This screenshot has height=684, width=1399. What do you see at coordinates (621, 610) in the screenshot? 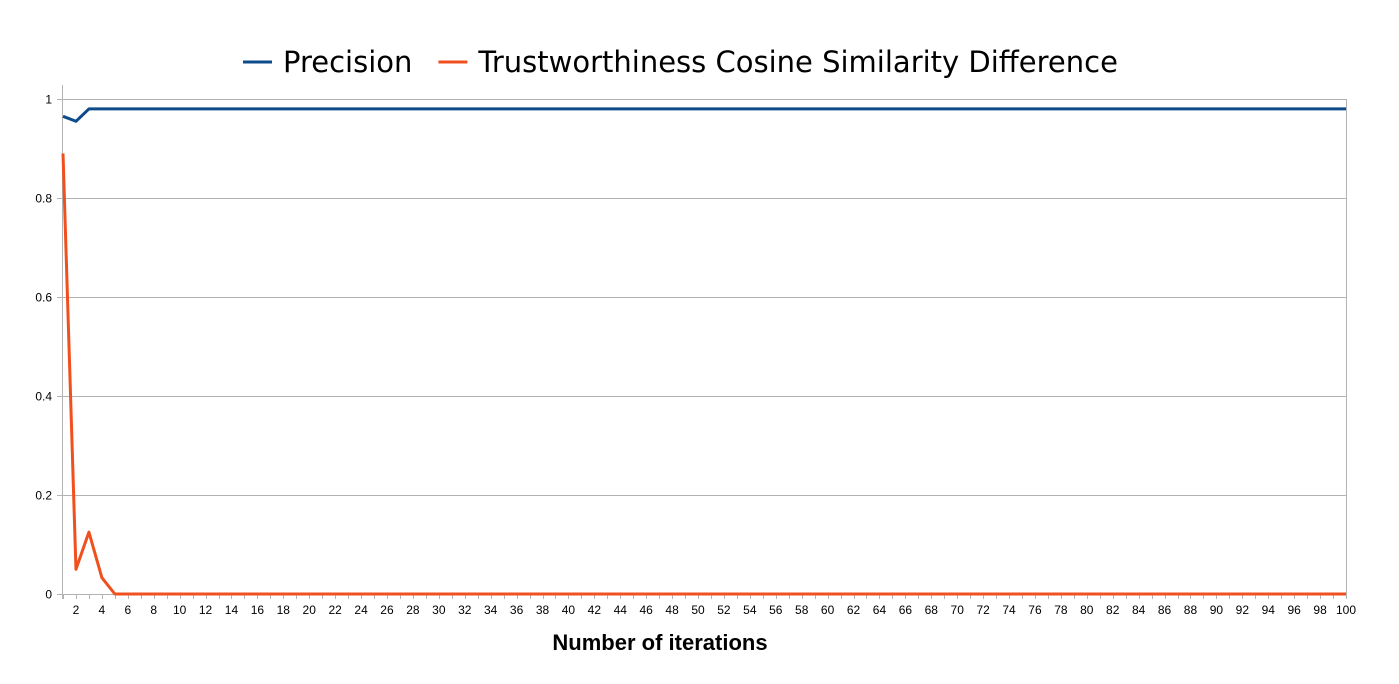
I see `x-tick-label: 44` at bounding box center [621, 610].